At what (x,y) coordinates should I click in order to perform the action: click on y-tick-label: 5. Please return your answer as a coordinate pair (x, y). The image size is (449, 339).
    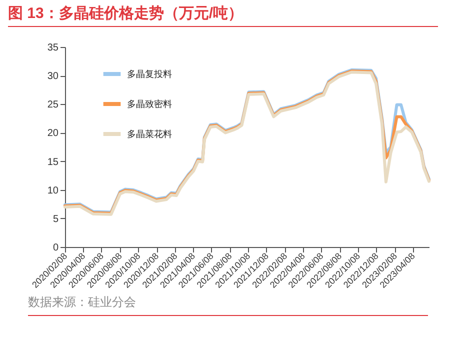
    Looking at the image, I should click on (55, 219).